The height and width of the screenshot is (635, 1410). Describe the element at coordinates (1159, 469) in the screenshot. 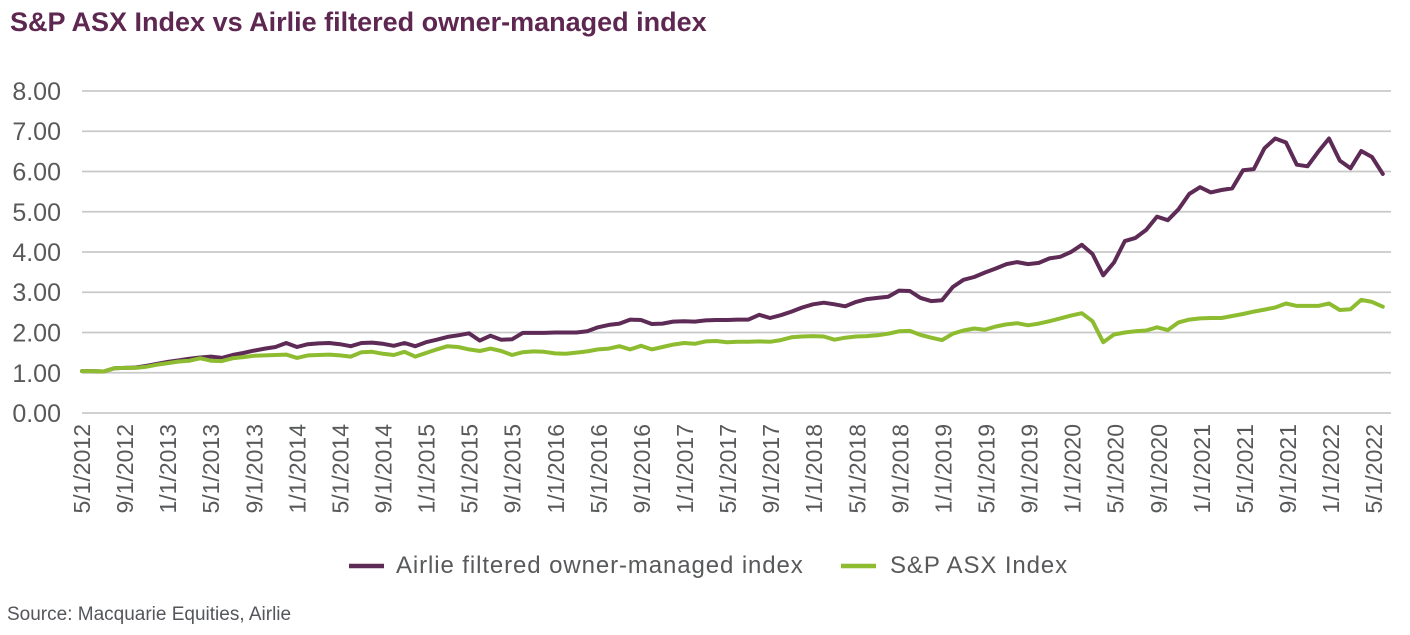

I see `svg-text: 9/1/2020` at that location.